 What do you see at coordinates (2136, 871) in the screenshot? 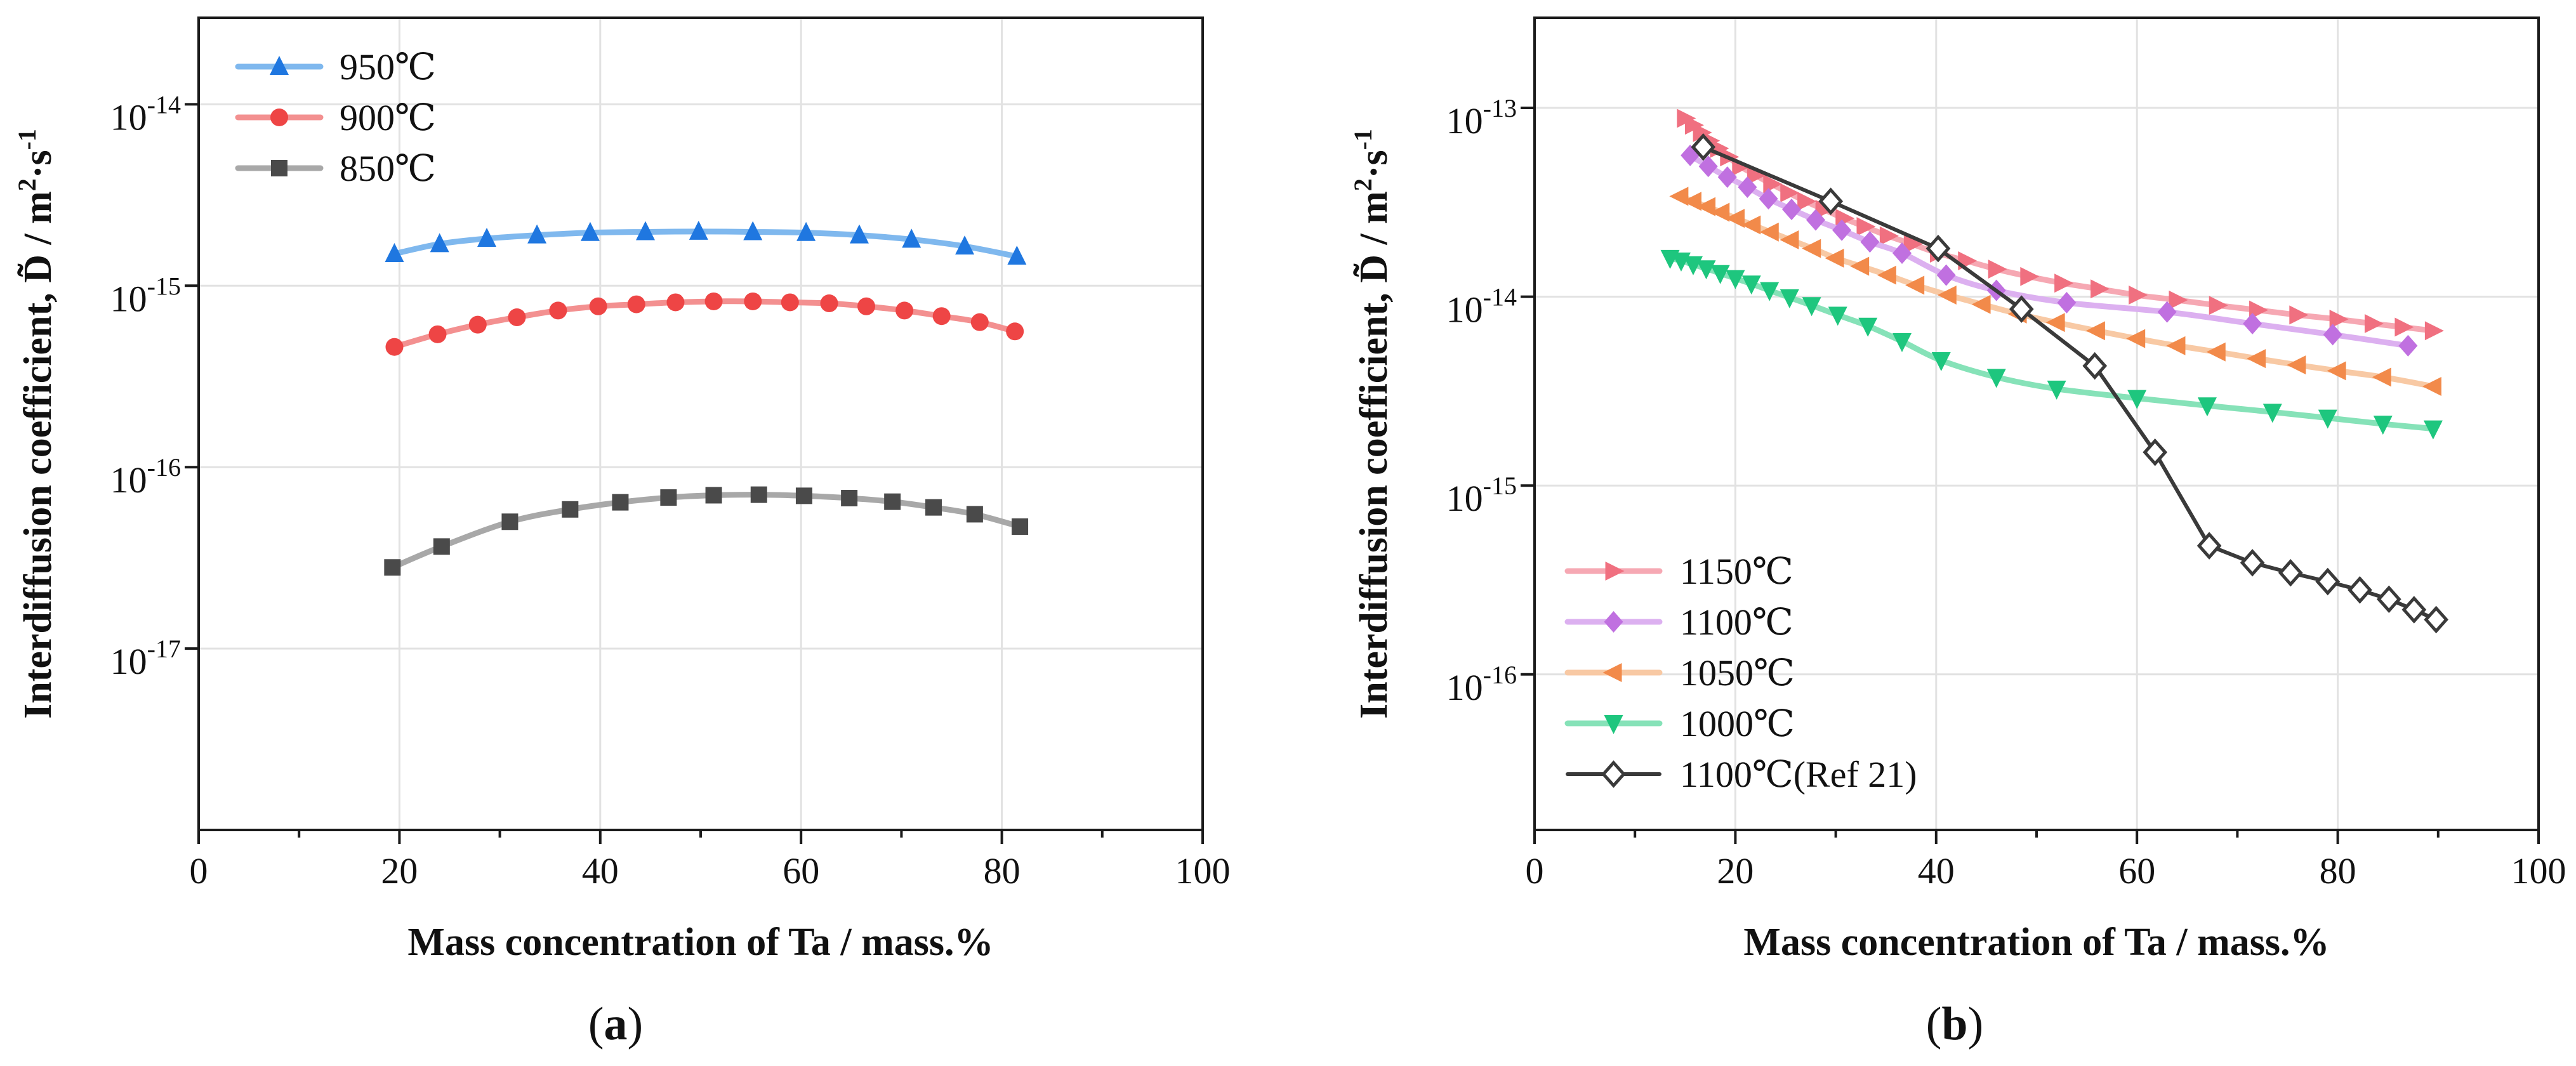
I see `panel-b-x-tick-label: 60` at bounding box center [2136, 871].